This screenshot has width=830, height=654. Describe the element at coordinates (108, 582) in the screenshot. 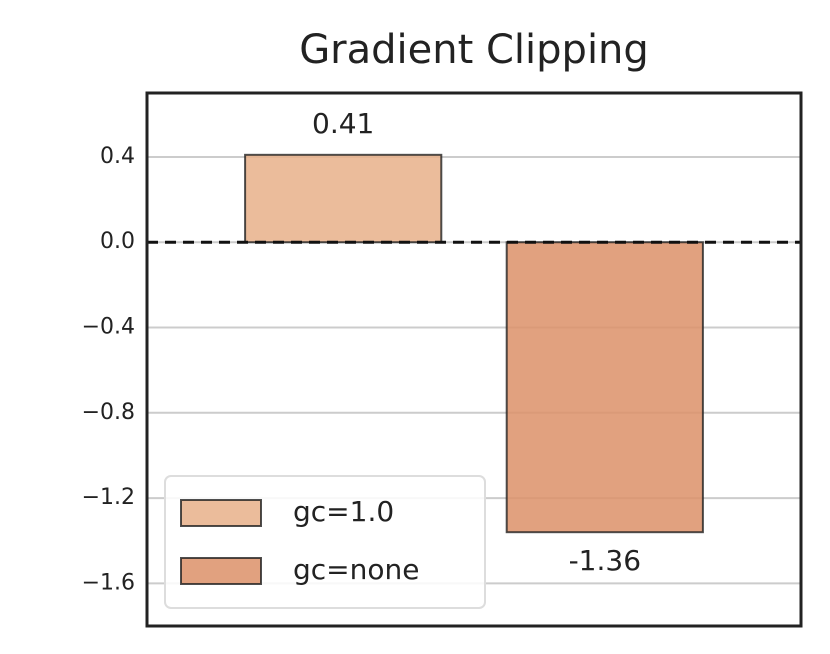

I see `y-tick-label: −1.6` at that location.